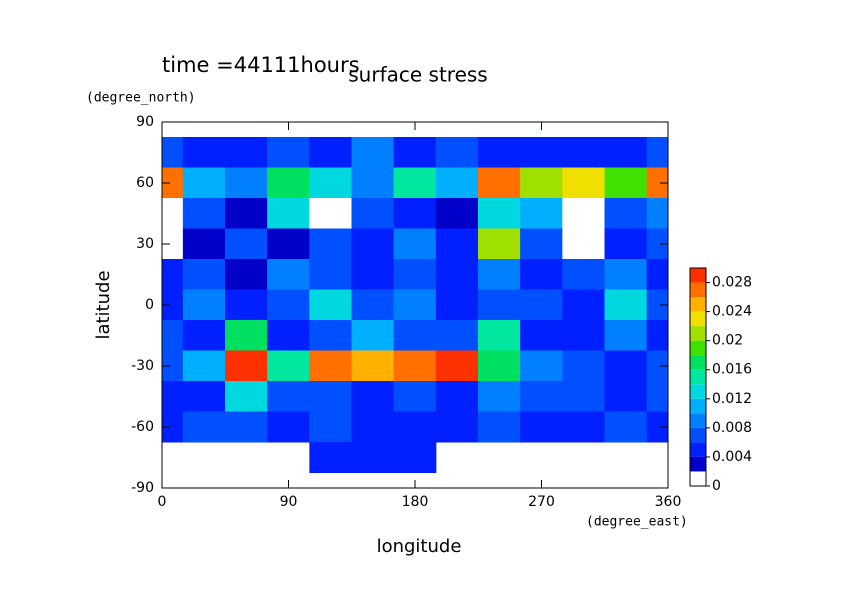 The image size is (842, 595). Describe the element at coordinates (668, 502) in the screenshot. I see `x-tick-label: 360` at that location.